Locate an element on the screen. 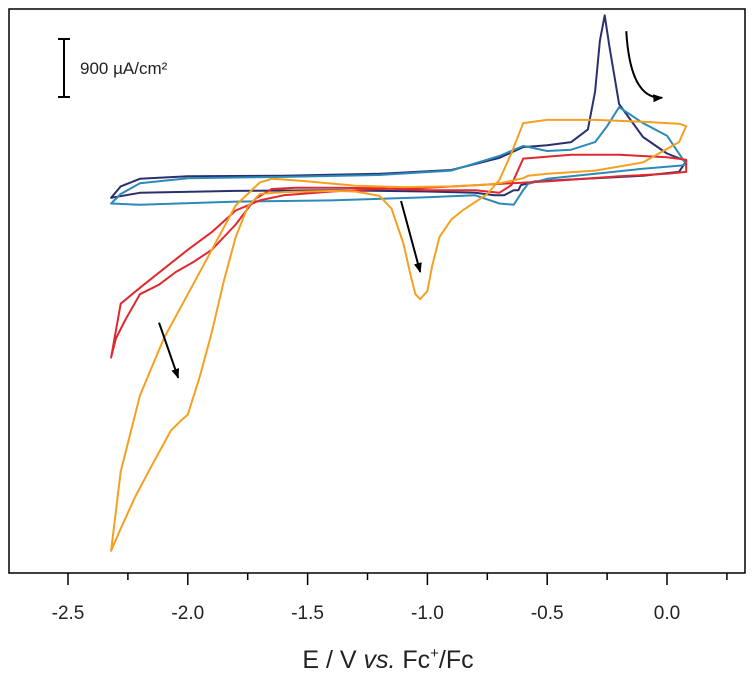 The height and width of the screenshot is (682, 755). x-axis-title-superscript: + is located at coordinates (434, 653).